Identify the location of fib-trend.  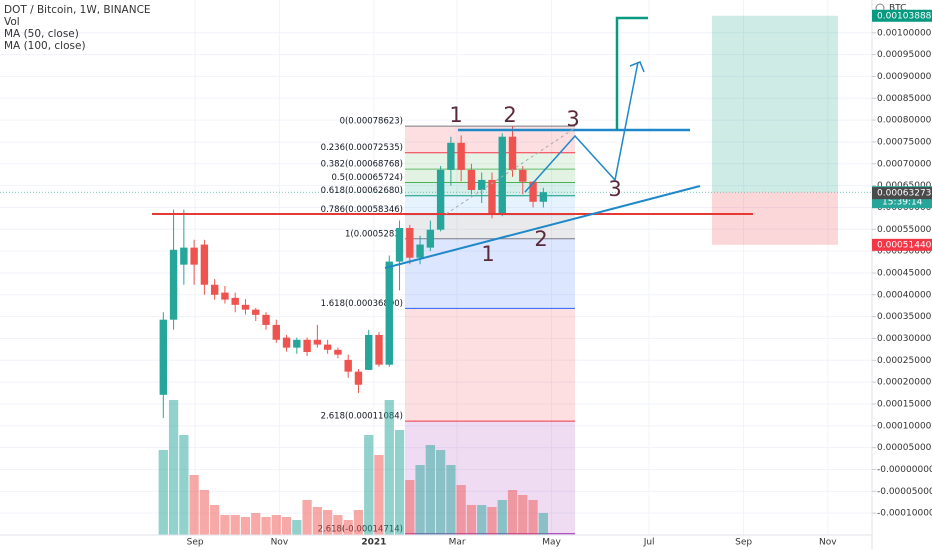
(510, 171).